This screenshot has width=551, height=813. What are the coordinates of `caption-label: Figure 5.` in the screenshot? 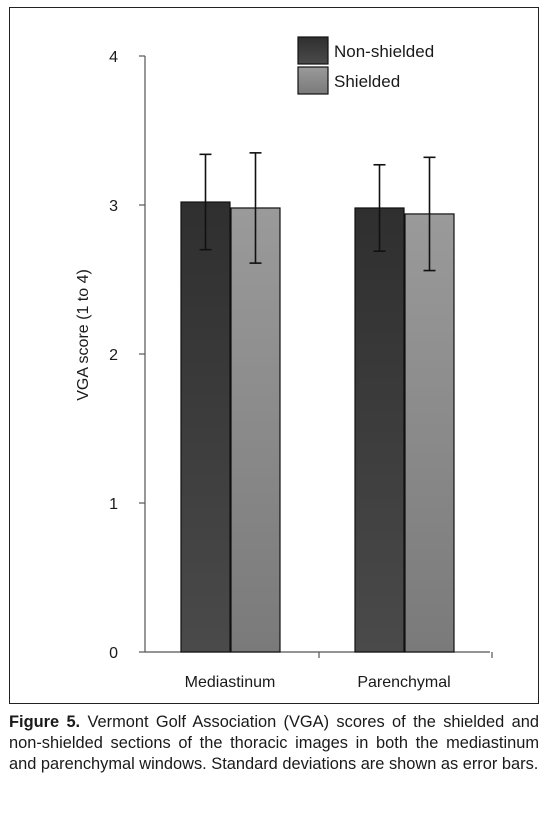 It's located at (45, 722).